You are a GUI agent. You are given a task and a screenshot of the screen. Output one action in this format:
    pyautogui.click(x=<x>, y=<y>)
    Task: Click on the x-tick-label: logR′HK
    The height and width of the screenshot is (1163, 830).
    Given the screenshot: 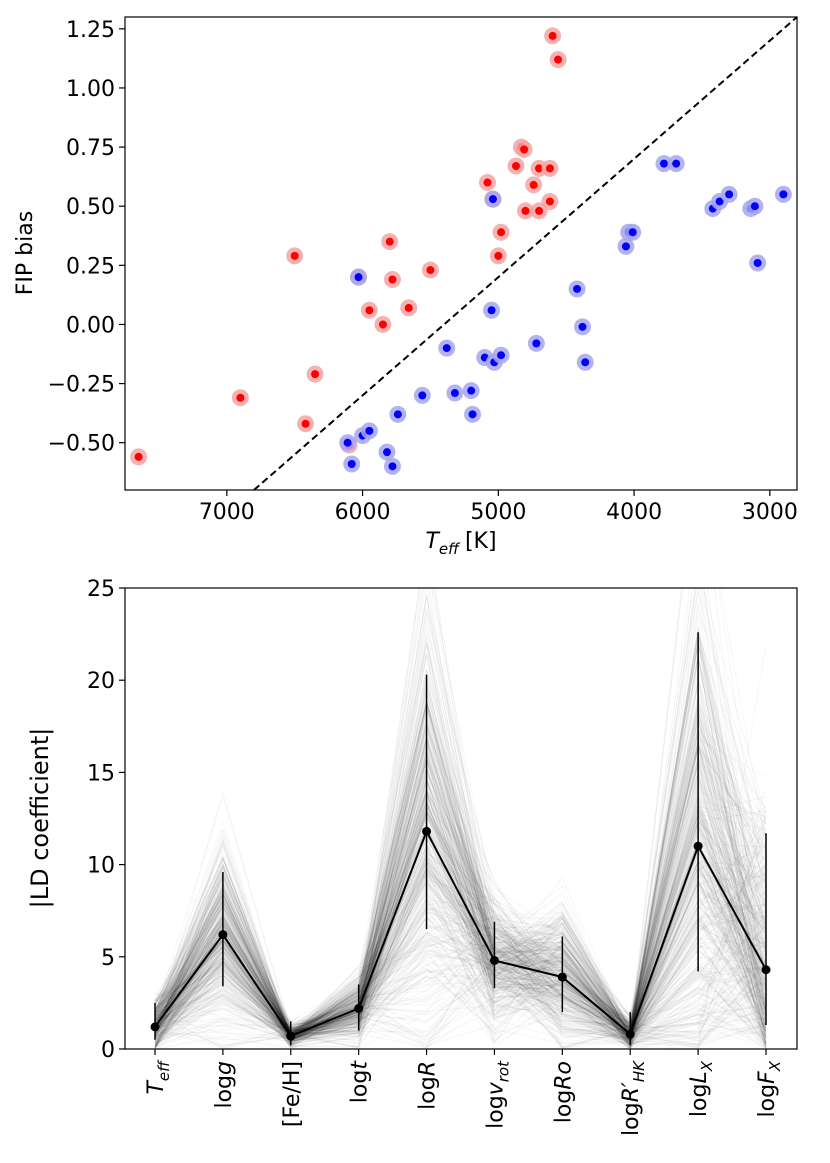 What is the action you would take?
    pyautogui.click(x=633, y=1098)
    